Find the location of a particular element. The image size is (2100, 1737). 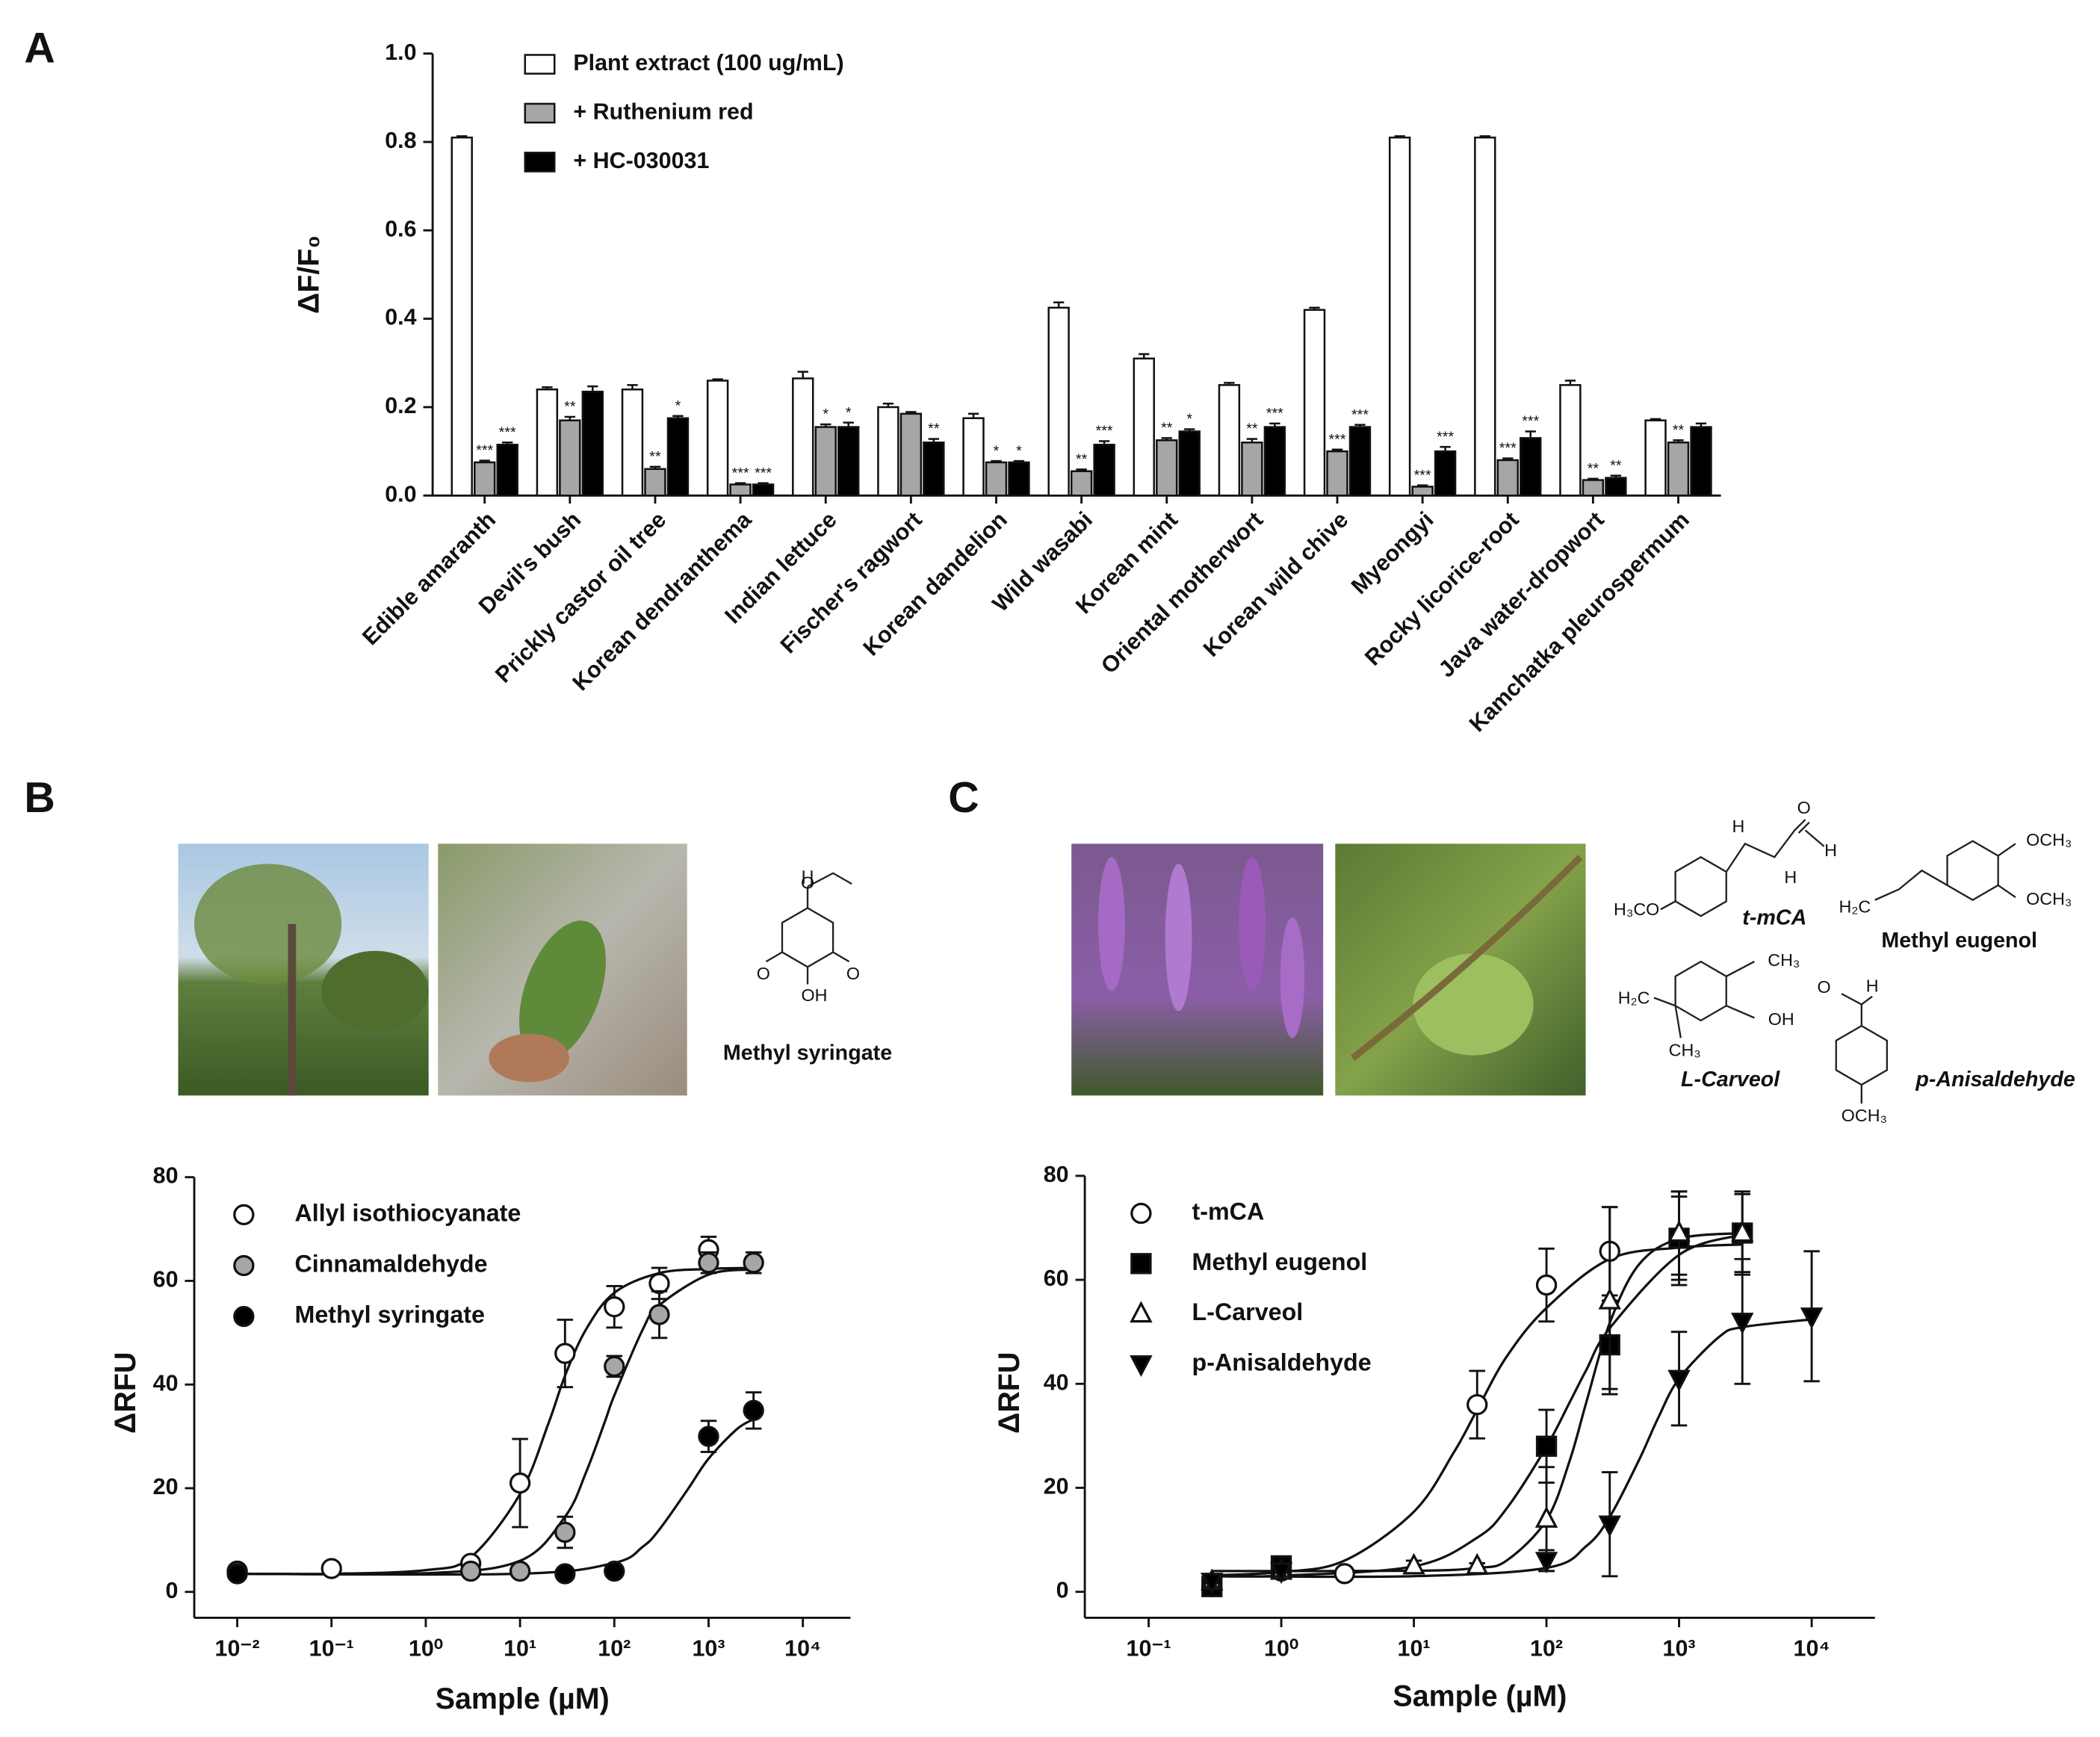

x-tick-label: 10³ is located at coordinates (708, 1649).